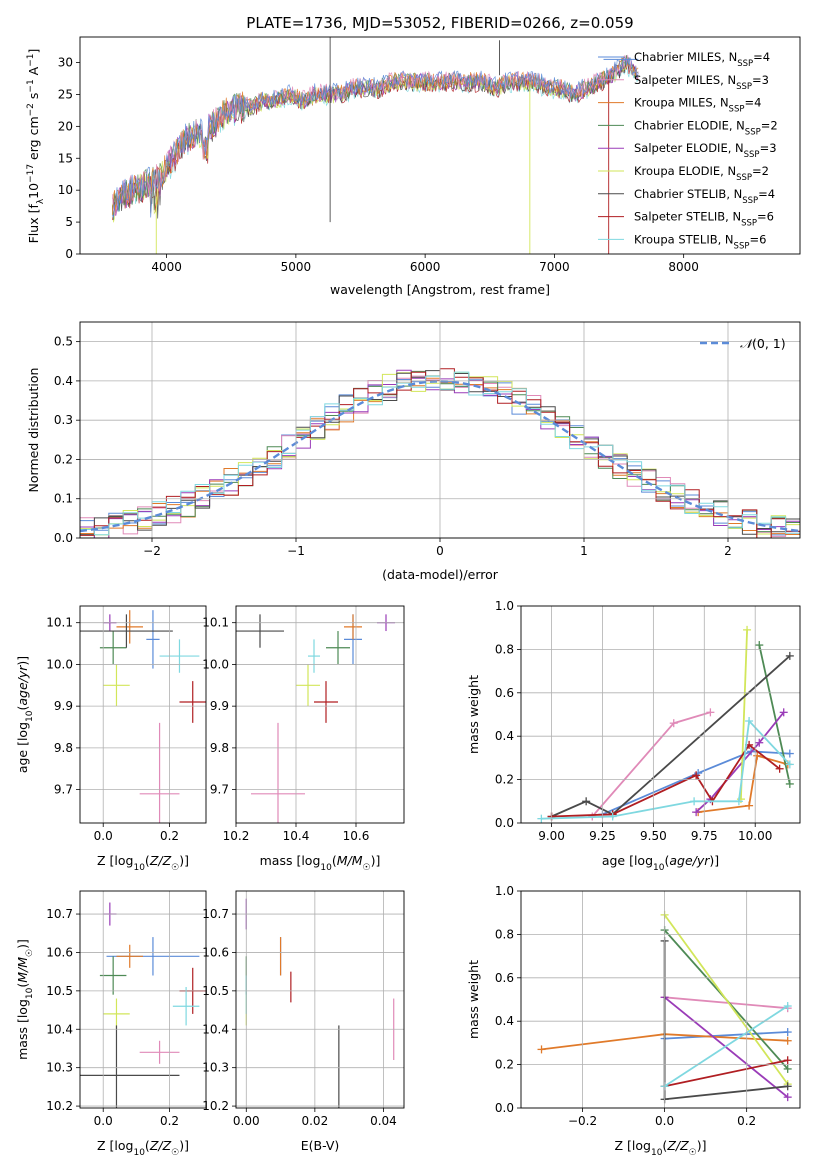 This screenshot has width=819, height=1170. I want to click on y-tick-label: 10.1, so click(215, 623).